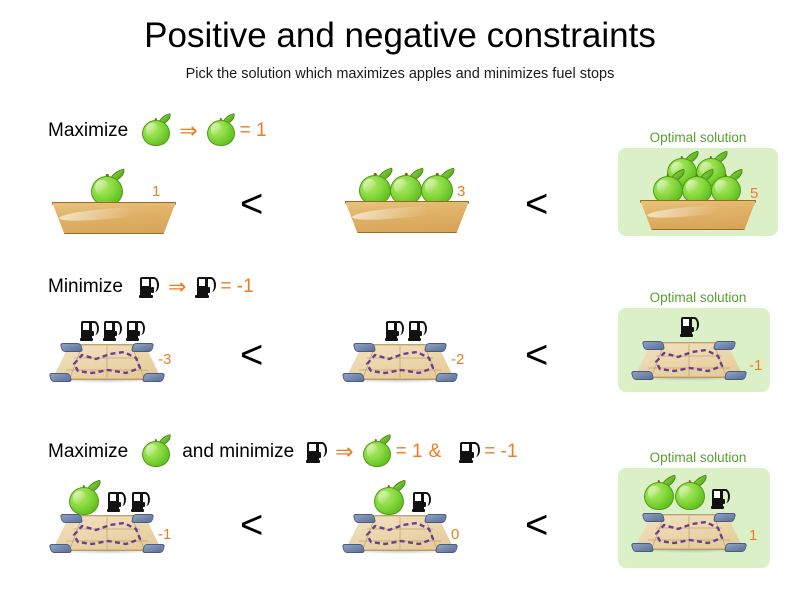  Describe the element at coordinates (435, 451) in the screenshot. I see `legend-conjunction: &` at that location.